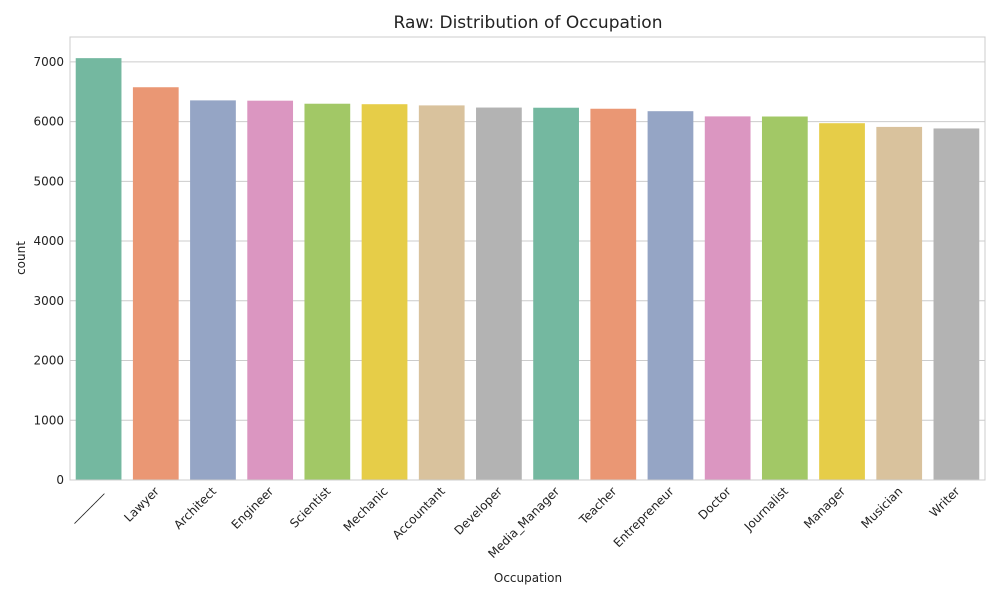 This screenshot has height=600, width=1000. I want to click on y-tick-label: 5000, so click(48, 181).